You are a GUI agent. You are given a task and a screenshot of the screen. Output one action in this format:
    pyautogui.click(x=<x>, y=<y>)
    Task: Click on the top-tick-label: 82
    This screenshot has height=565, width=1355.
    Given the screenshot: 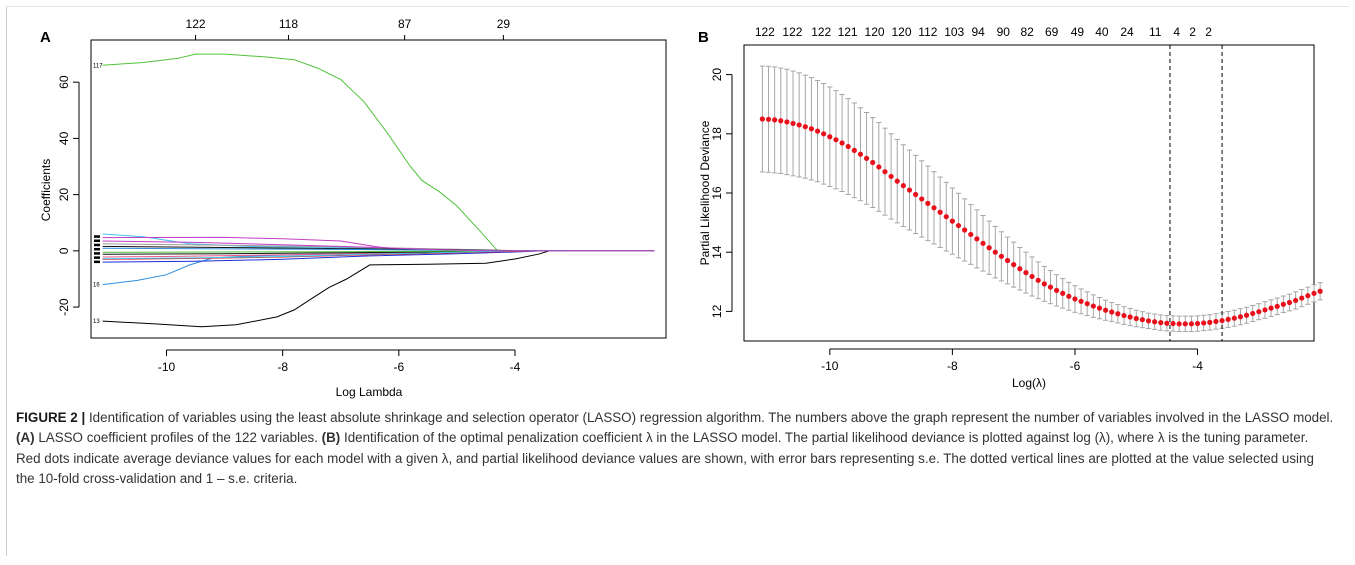 What is the action you would take?
    pyautogui.click(x=1027, y=32)
    